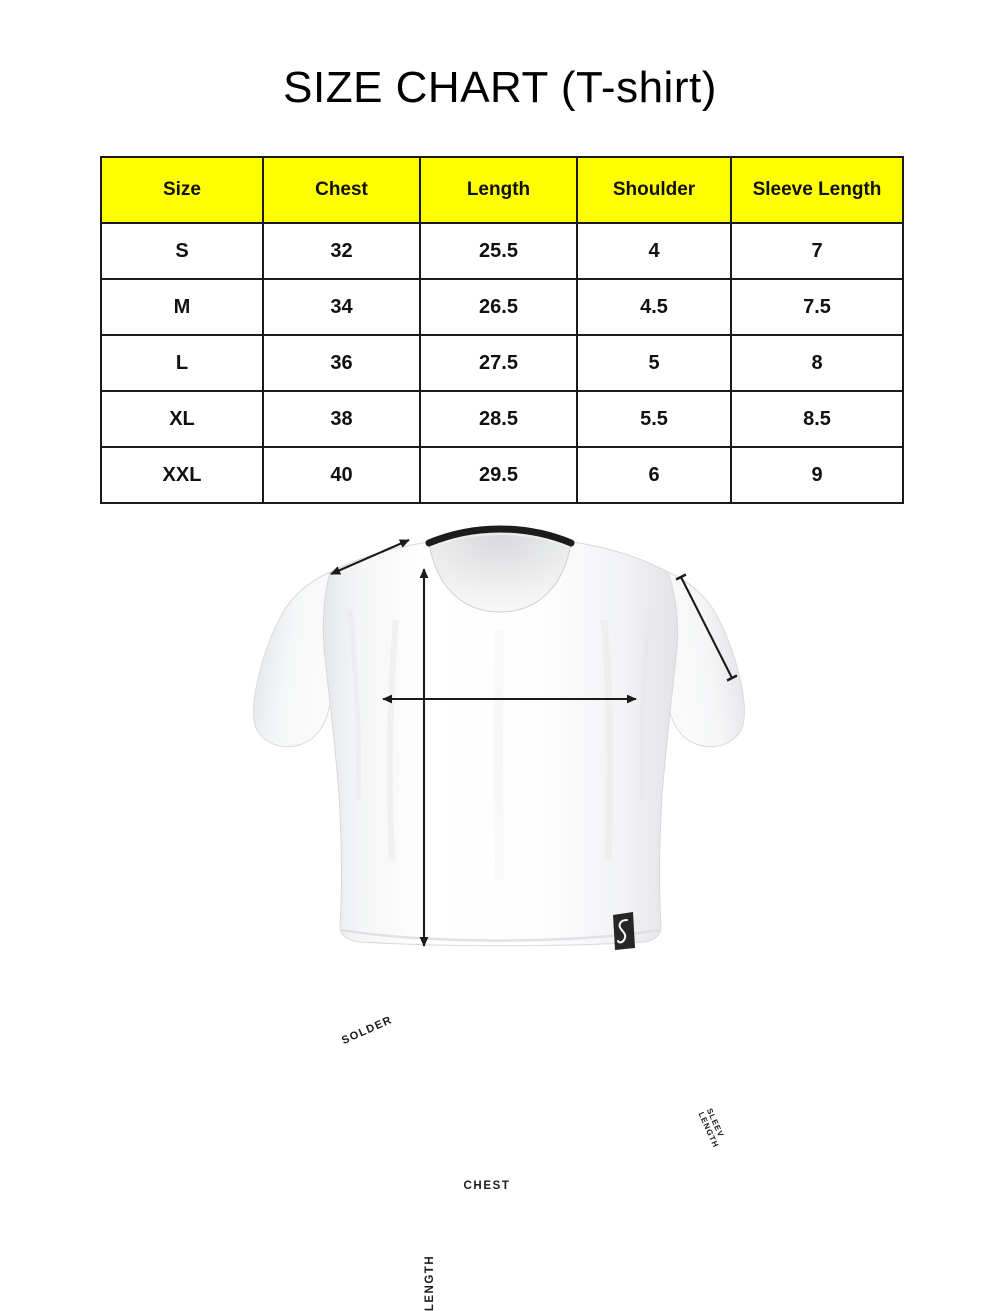 Image resolution: width=1000 pixels, height=1311 pixels. Describe the element at coordinates (341, 307) in the screenshot. I see `cell-chest: 34` at that location.